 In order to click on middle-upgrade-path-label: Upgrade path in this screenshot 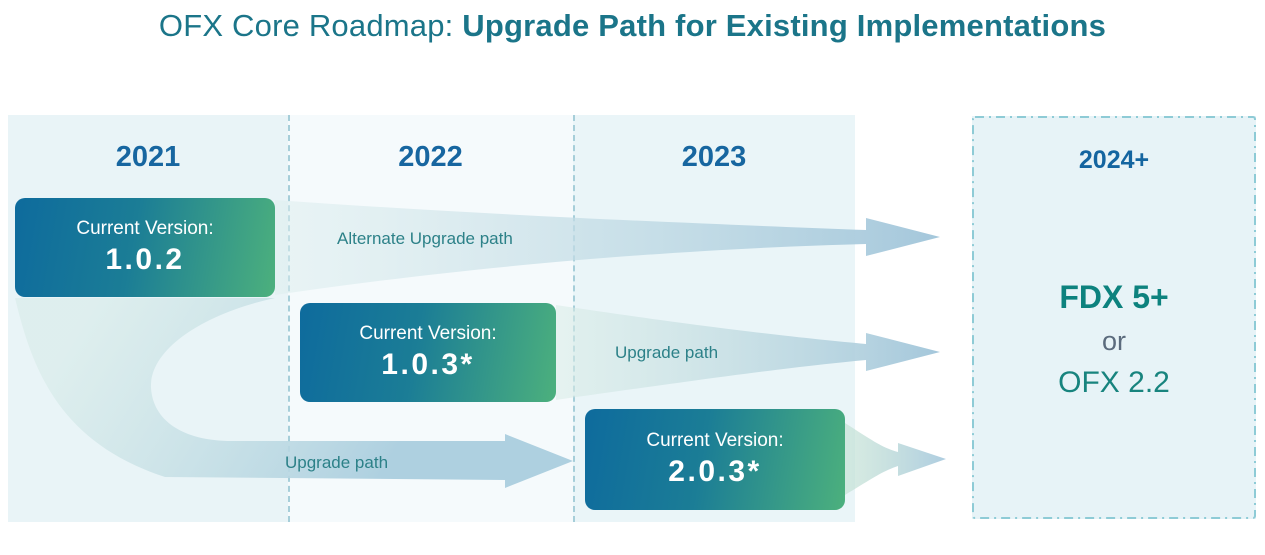, I will do `click(667, 352)`.